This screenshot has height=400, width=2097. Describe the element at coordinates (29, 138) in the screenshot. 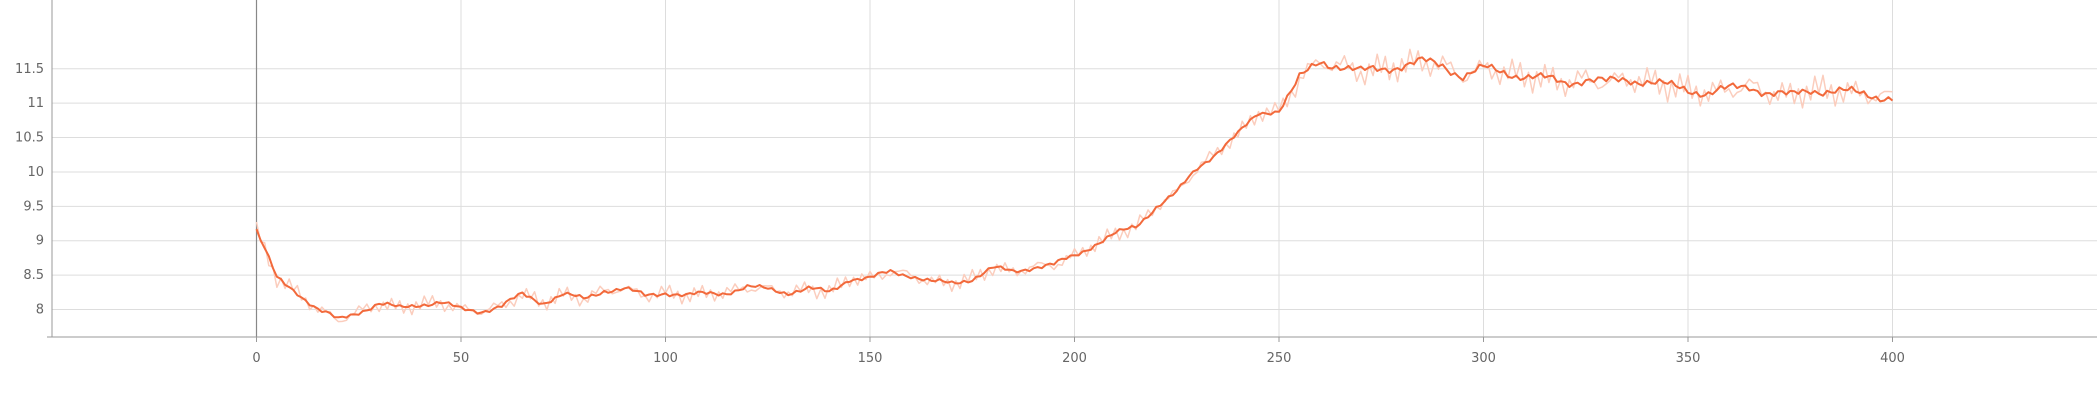

I see `y-tick-label: 10.5` at that location.